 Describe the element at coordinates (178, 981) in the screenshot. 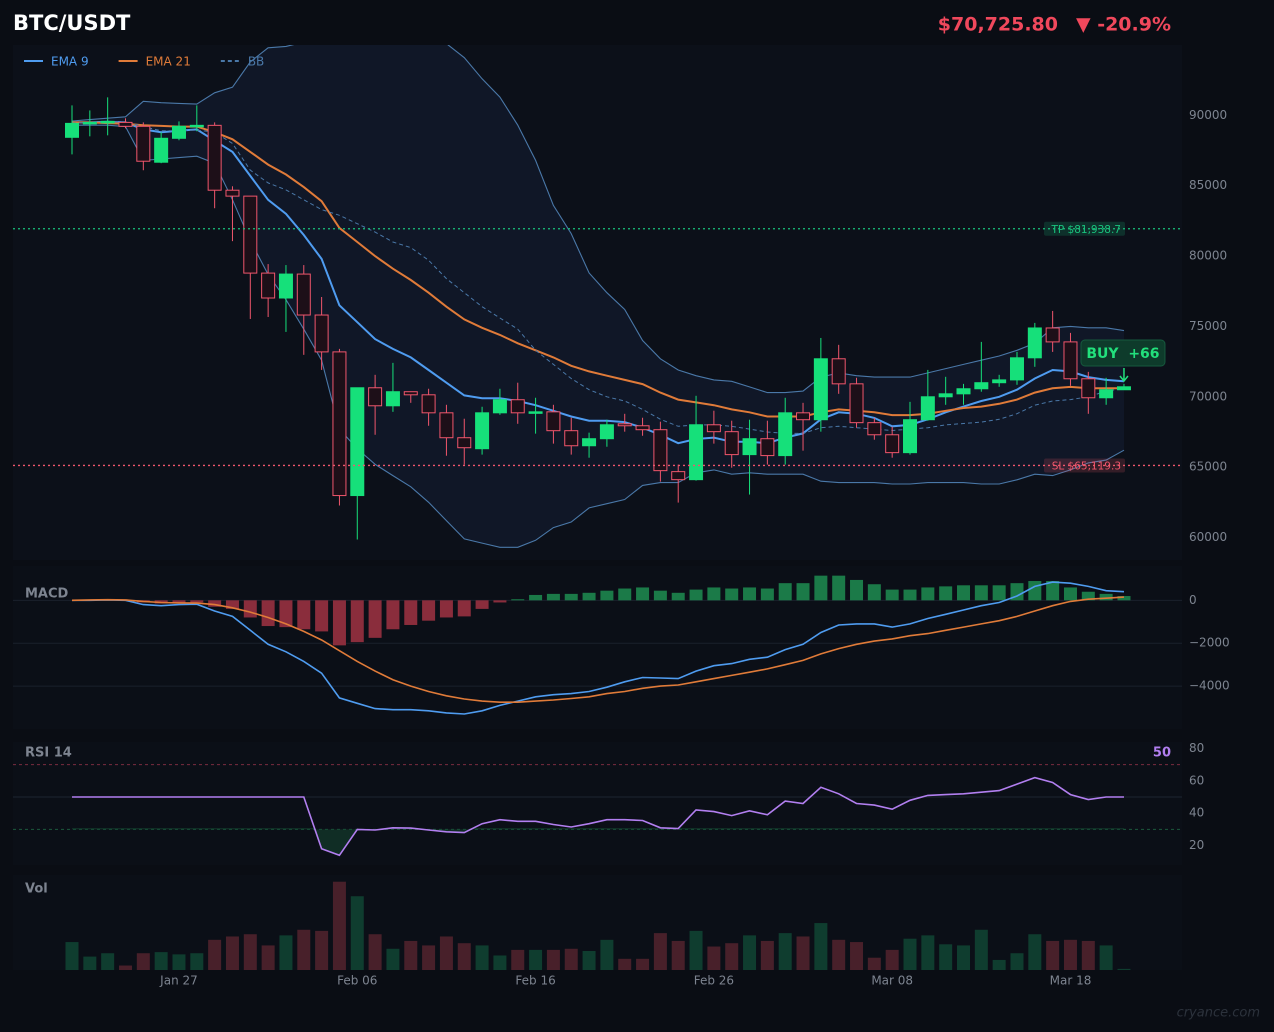

I see `x-tick-label: Jan 27` at that location.